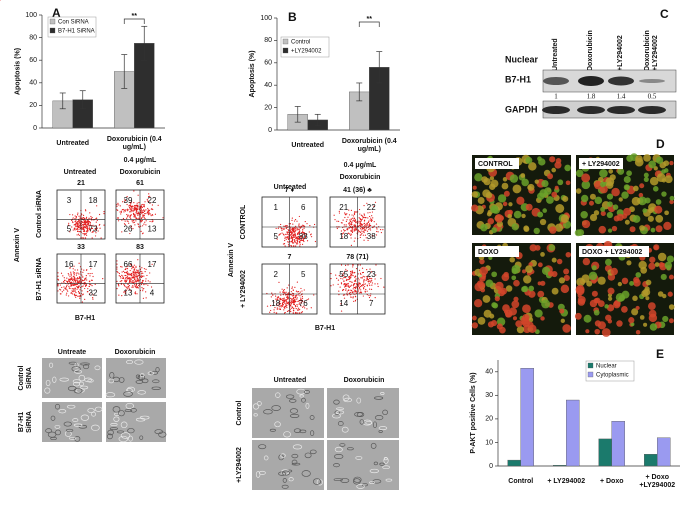  What do you see at coordinates (307, 145) in the screenshot?
I see `x-tick-label-box: Untreated` at bounding box center [307, 145].